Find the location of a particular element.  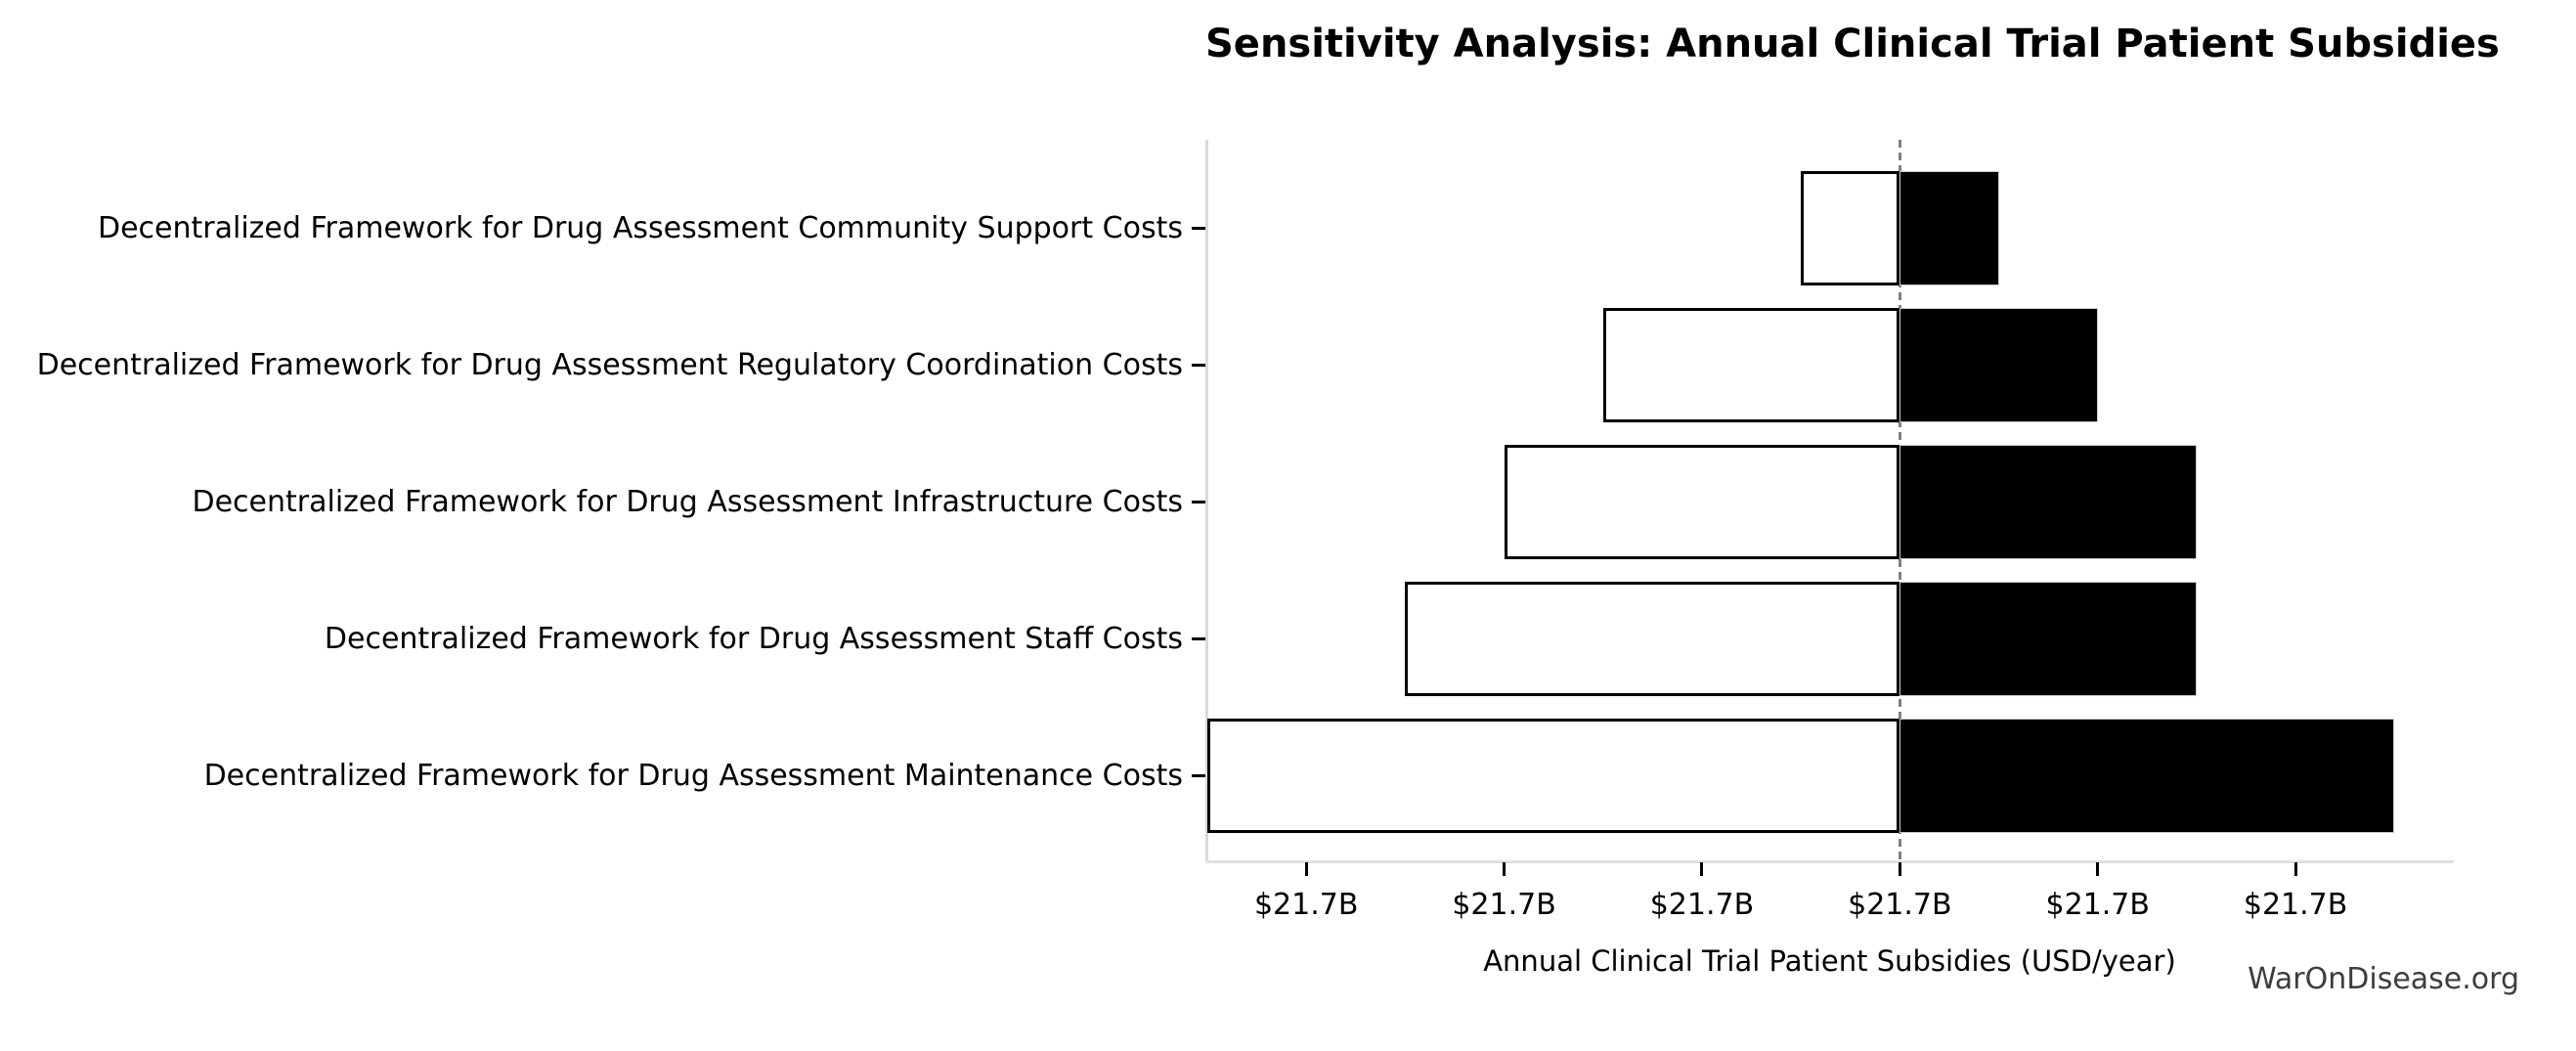

left-axis-spine is located at coordinates (1206, 501).